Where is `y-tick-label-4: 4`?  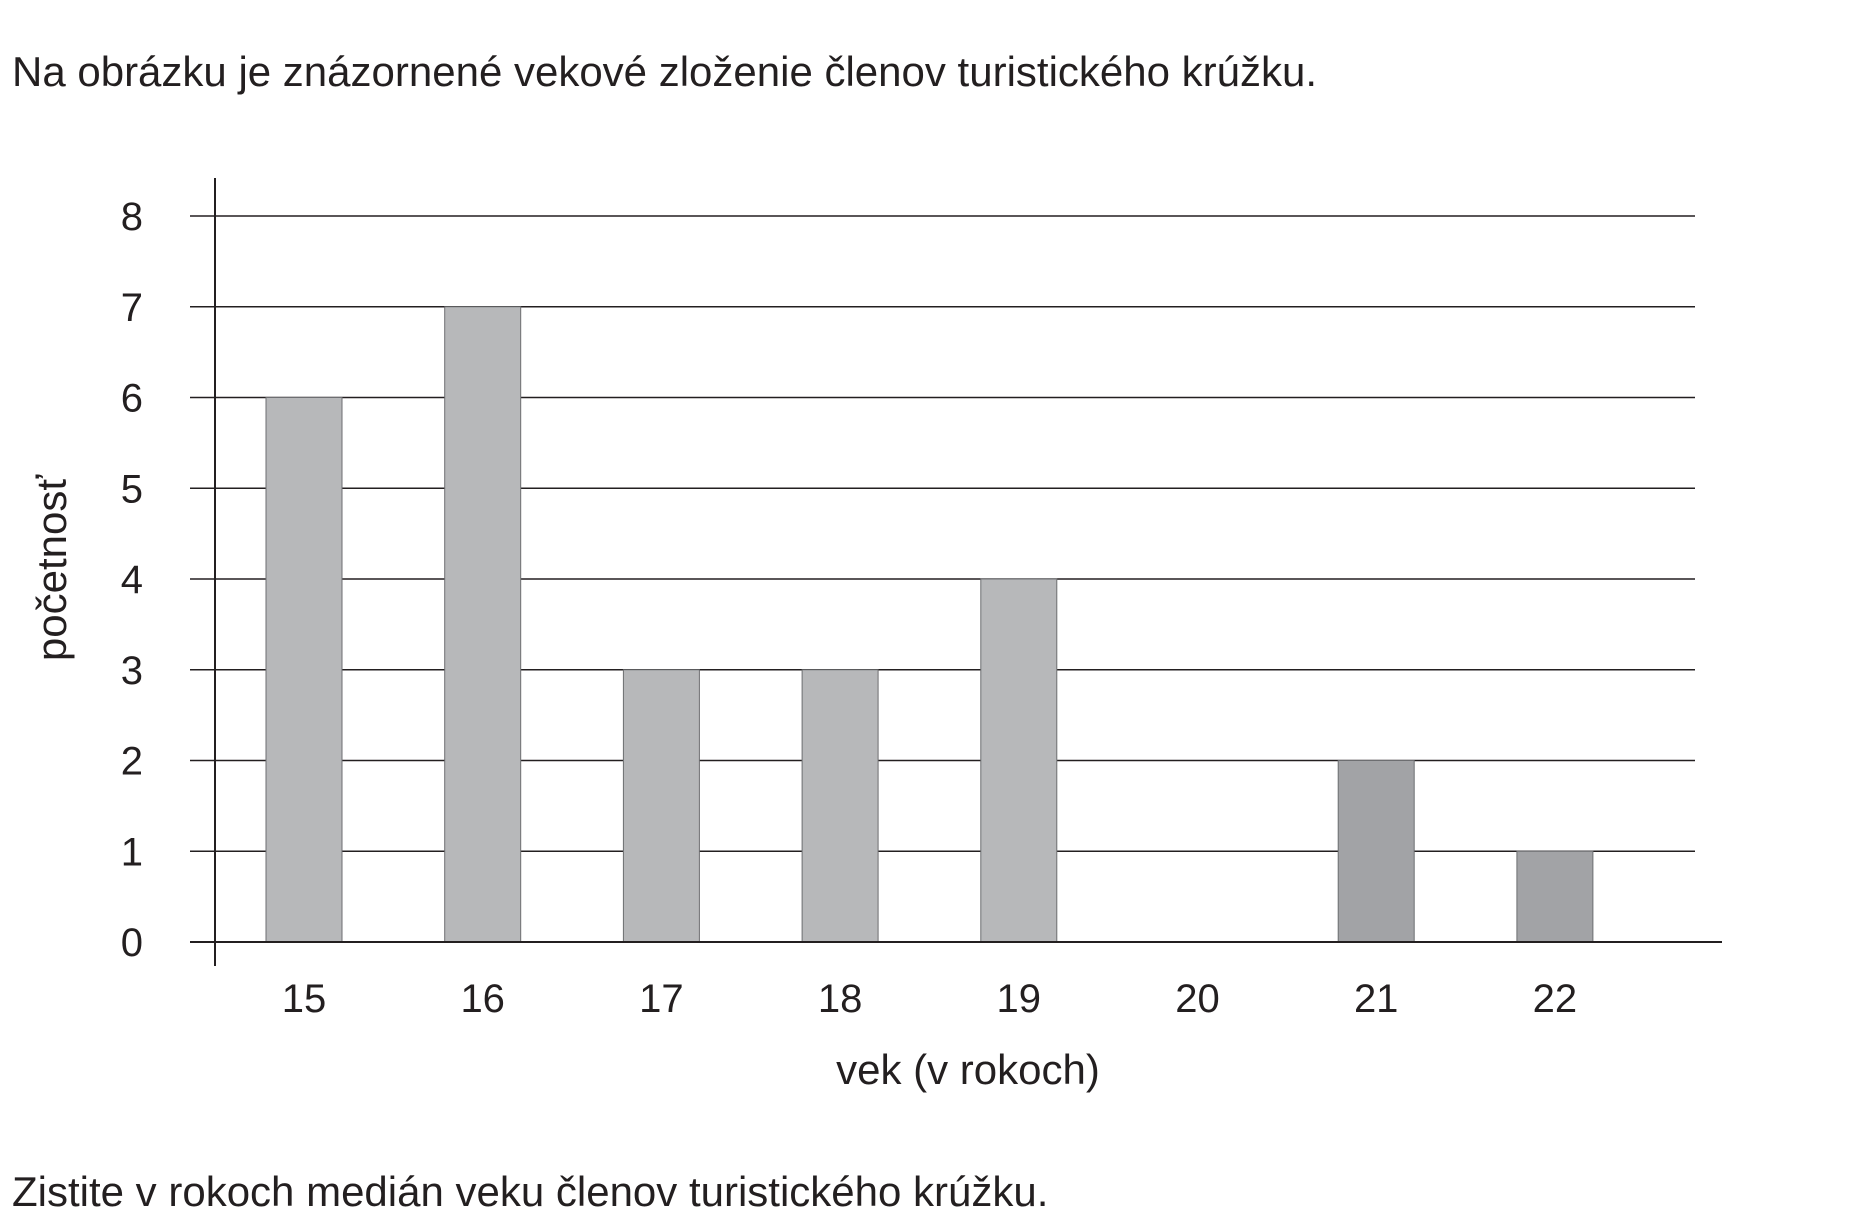 y-tick-label-4: 4 is located at coordinates (132, 580).